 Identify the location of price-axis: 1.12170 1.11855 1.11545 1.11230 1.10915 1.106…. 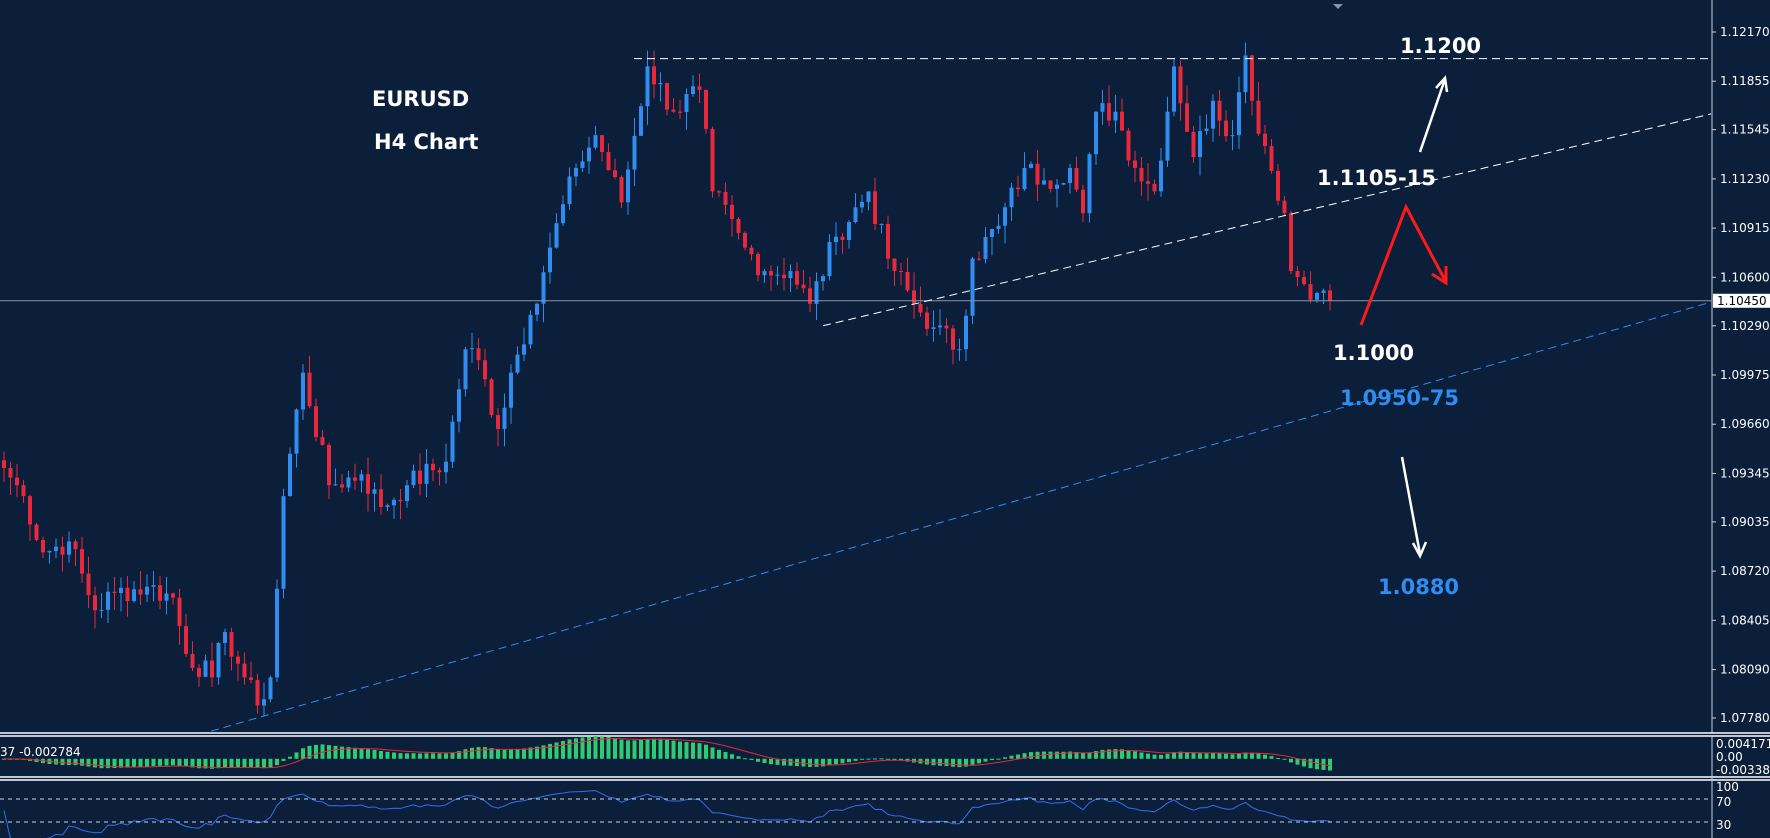
(1741, 375).